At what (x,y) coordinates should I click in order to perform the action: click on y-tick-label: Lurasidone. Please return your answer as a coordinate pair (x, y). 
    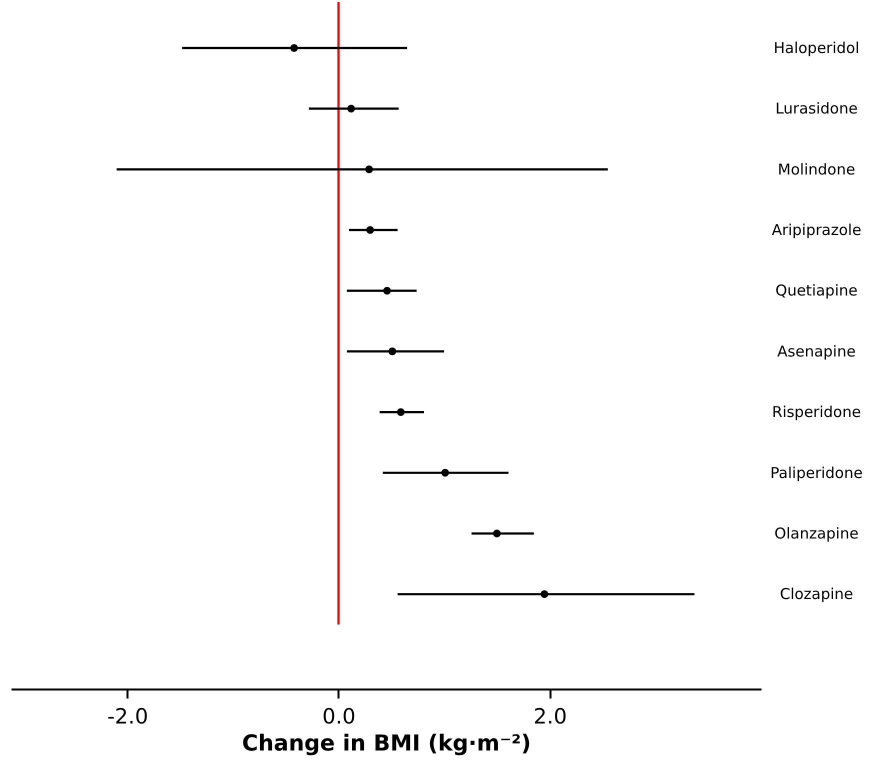
    Looking at the image, I should click on (816, 109).